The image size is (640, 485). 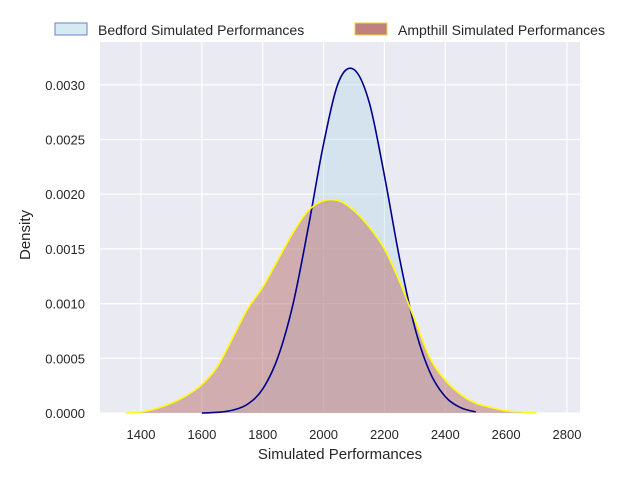 What do you see at coordinates (65, 358) in the screenshot?
I see `y-tick-label: 0.0005` at bounding box center [65, 358].